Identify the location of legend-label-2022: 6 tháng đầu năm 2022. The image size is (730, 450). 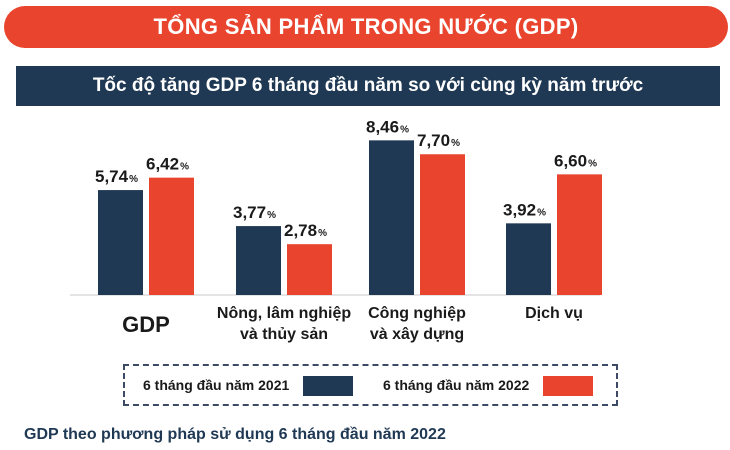
(456, 385).